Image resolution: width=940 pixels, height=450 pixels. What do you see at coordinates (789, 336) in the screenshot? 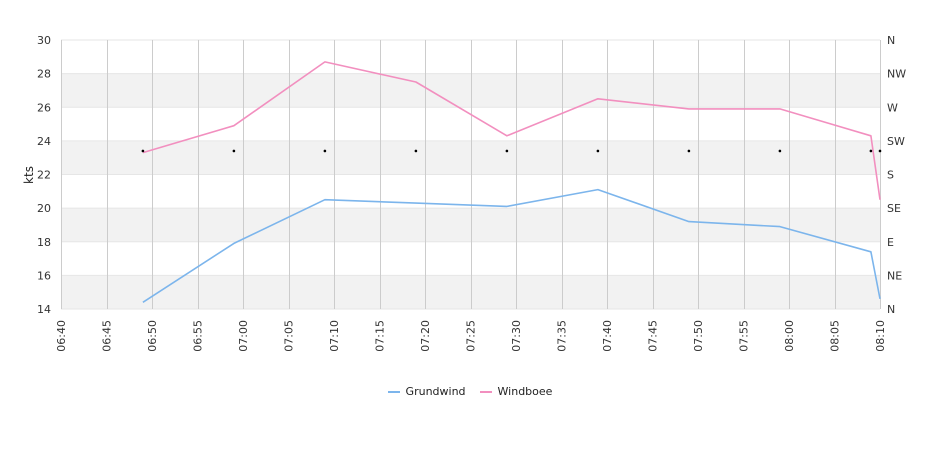
I see `x-tick-label: 08:00` at bounding box center [789, 336].